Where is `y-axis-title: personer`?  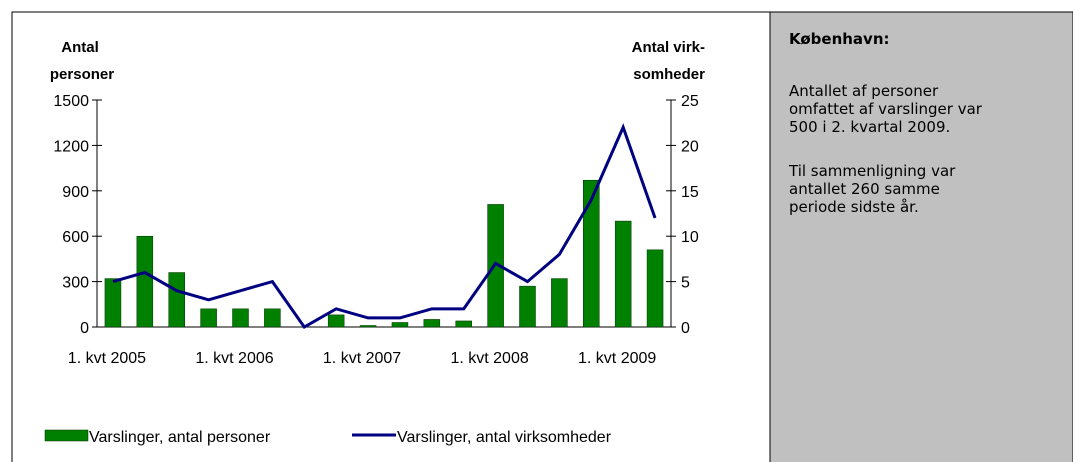
y-axis-title: personer is located at coordinates (82, 74).